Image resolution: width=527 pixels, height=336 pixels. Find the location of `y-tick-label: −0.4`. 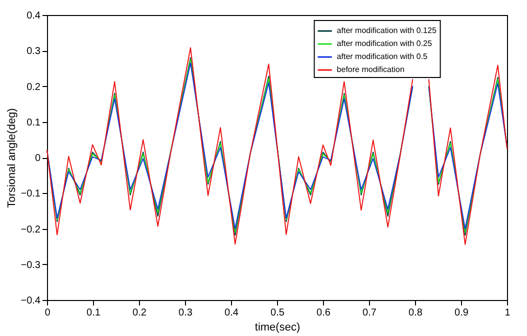

y-tick-label: −0.4 is located at coordinates (30, 301).